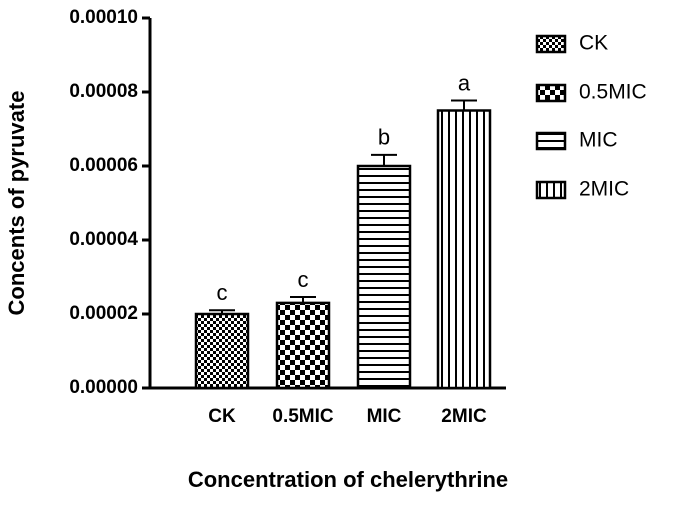 Image resolution: width=698 pixels, height=508 pixels. What do you see at coordinates (604, 189) in the screenshot?
I see `legend-label: 2MIC` at bounding box center [604, 189].